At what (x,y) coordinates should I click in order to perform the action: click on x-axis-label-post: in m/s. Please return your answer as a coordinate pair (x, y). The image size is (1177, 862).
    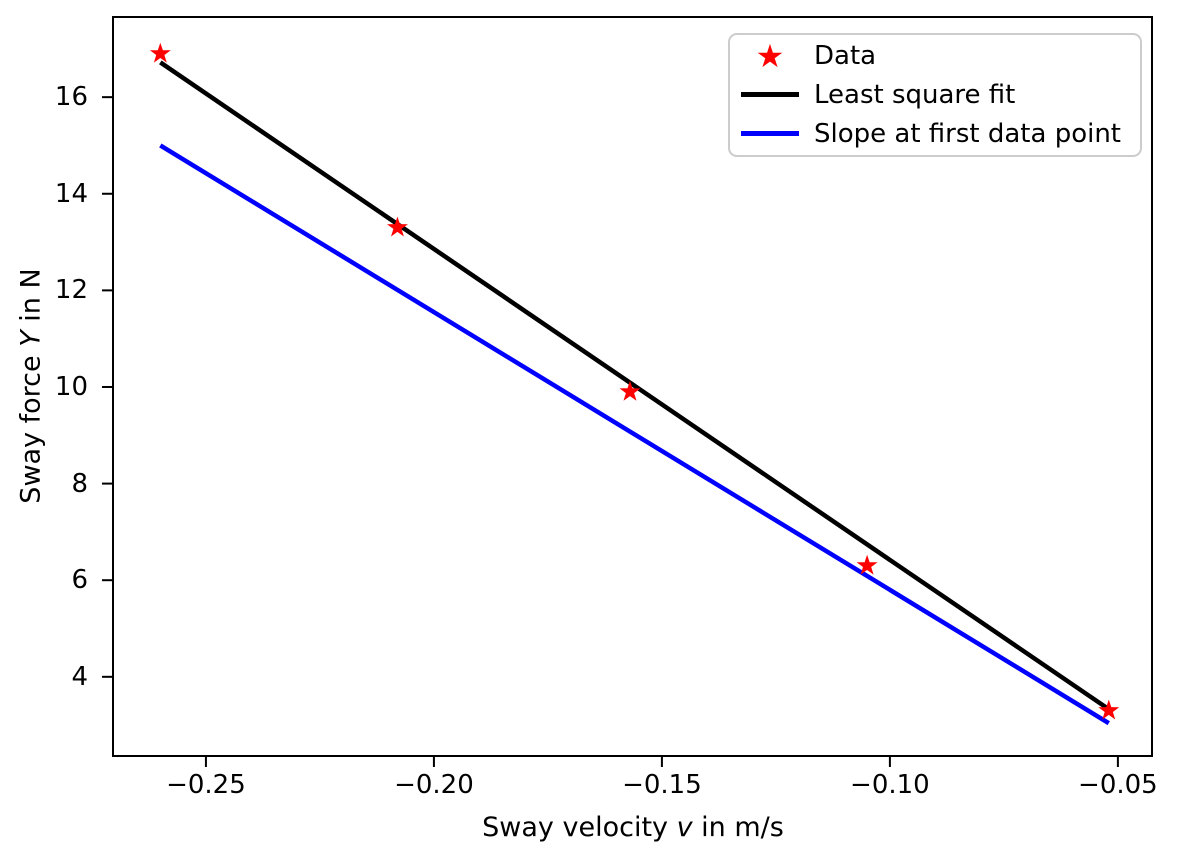
    Looking at the image, I should click on (738, 827).